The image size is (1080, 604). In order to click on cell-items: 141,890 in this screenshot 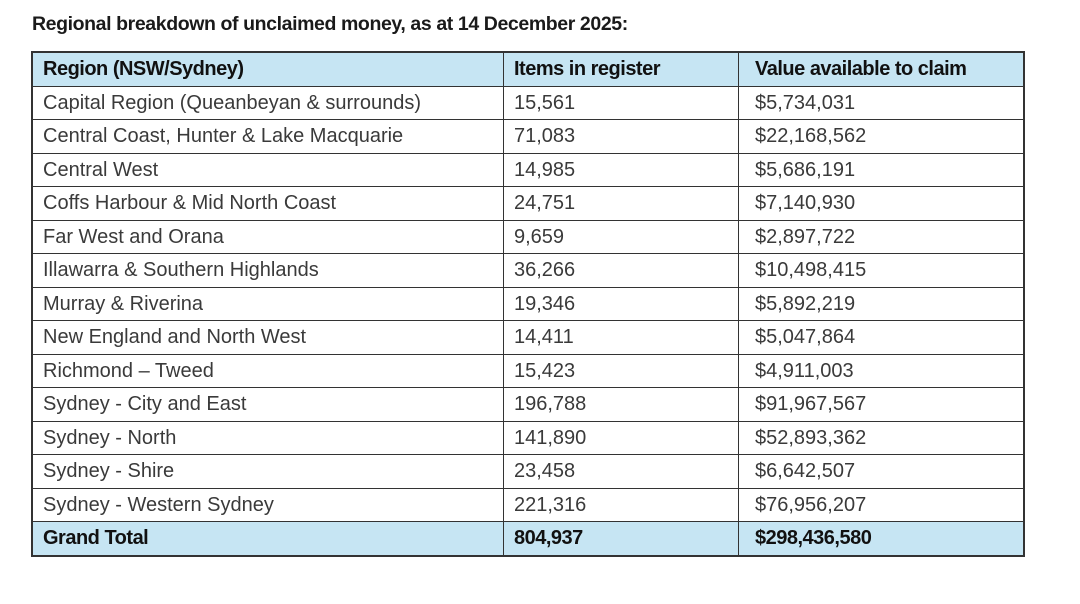, I will do `click(621, 437)`.